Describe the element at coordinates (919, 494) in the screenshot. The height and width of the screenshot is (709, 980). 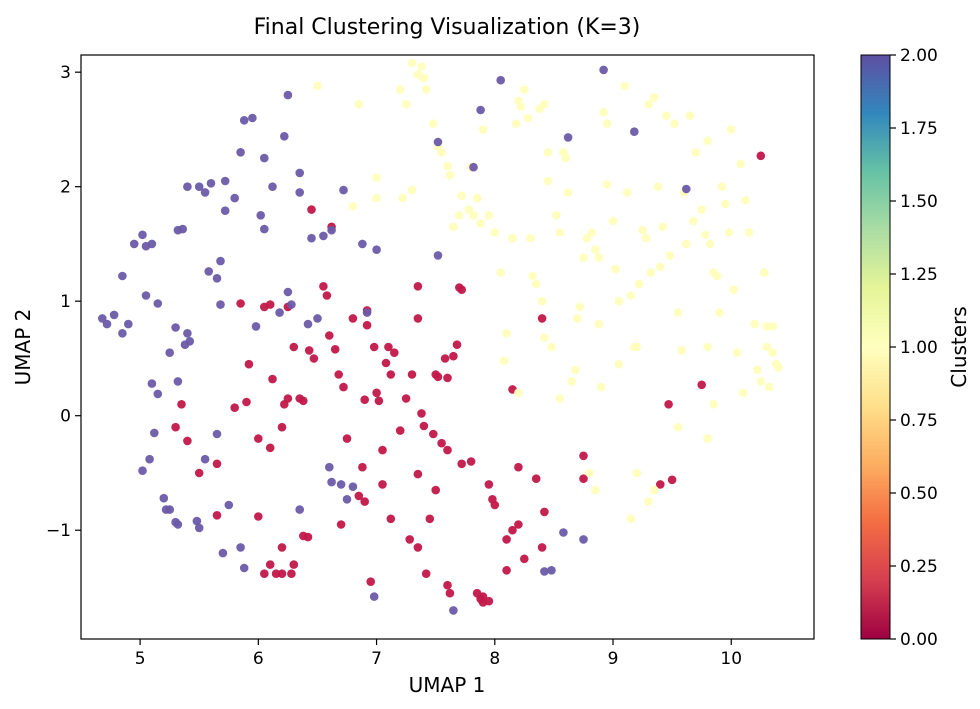
I see `colorbar-tick-label: 0.50` at that location.